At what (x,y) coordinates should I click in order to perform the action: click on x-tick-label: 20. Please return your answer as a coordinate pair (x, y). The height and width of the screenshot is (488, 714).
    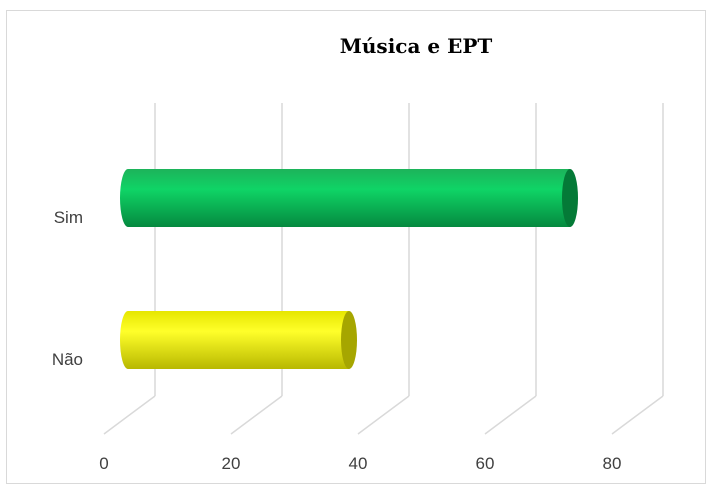
    Looking at the image, I should click on (231, 463).